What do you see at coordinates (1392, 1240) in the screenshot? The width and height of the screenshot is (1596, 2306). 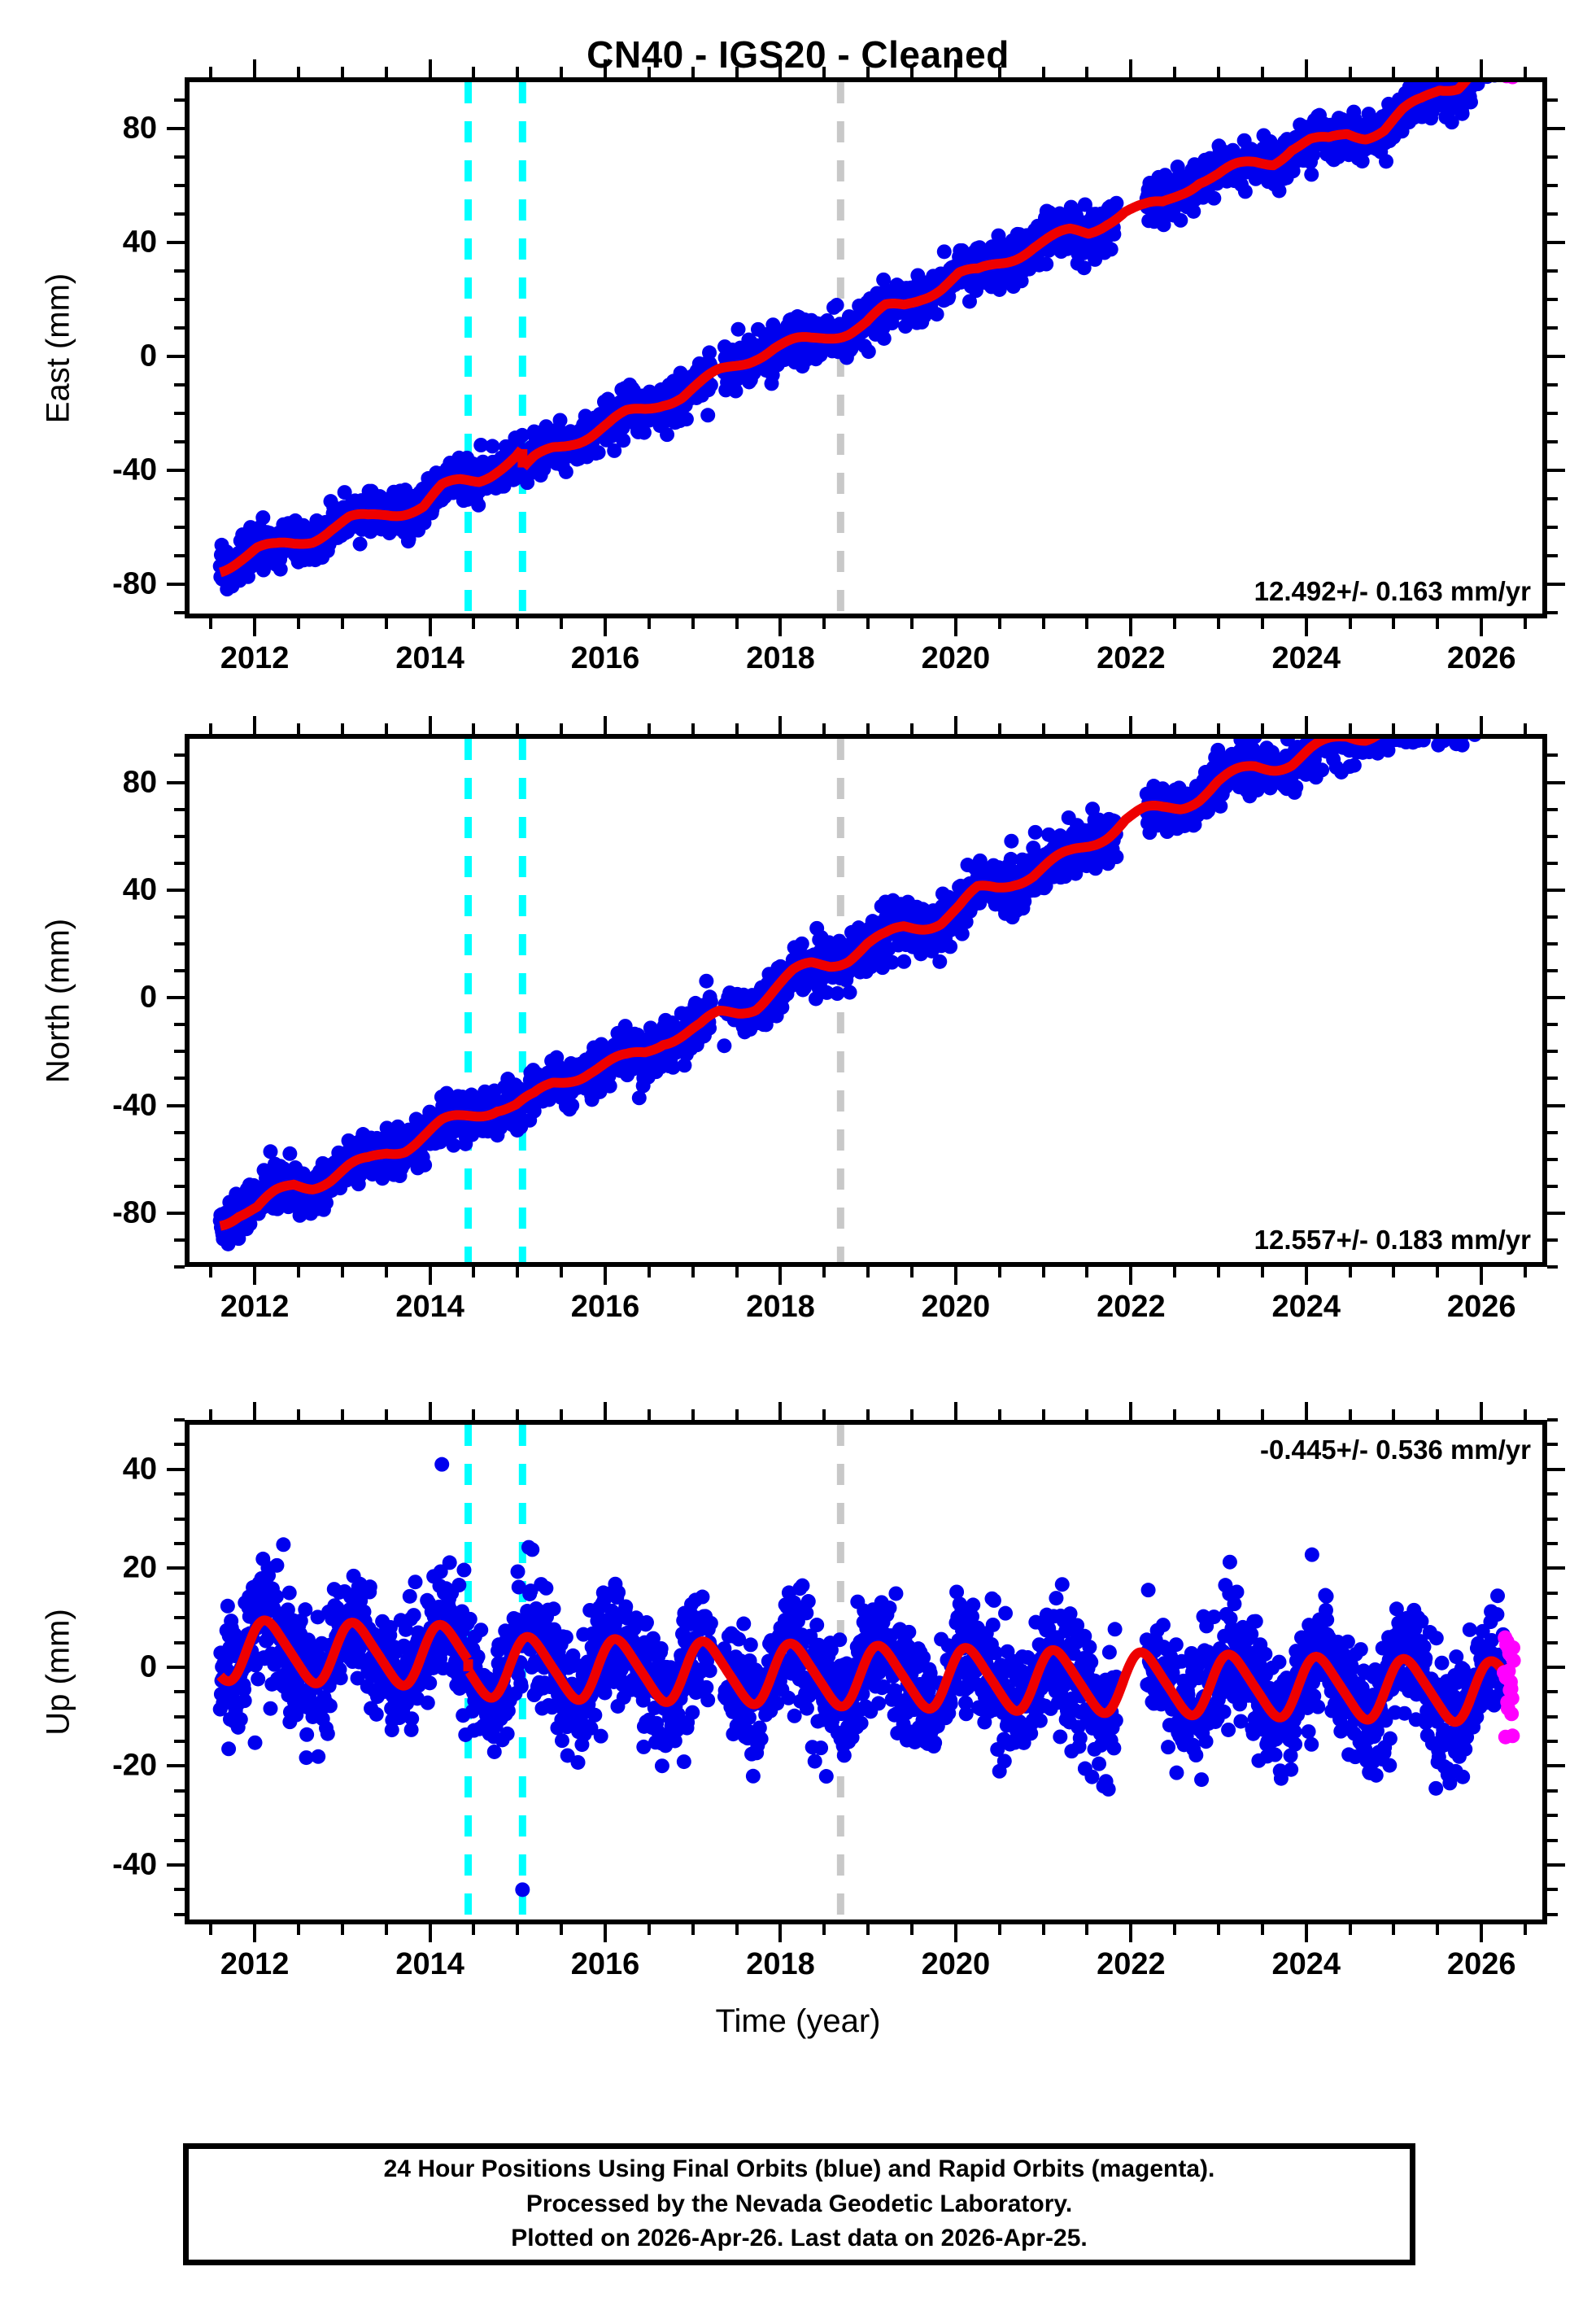 I see `rate-annotation-north: 12.557+/- 0.183 mm/yr` at bounding box center [1392, 1240].